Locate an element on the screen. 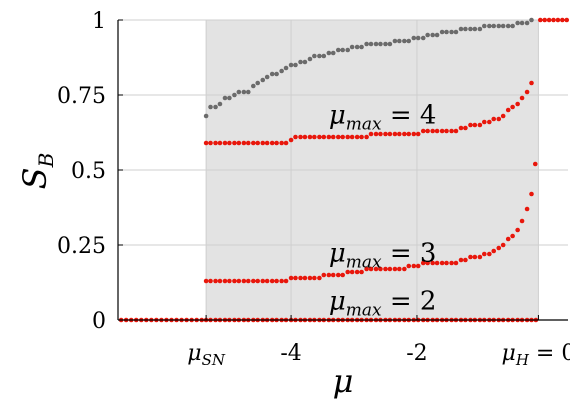 The image size is (570, 403). y-tick-label-3: 0.75 is located at coordinates (81, 96).